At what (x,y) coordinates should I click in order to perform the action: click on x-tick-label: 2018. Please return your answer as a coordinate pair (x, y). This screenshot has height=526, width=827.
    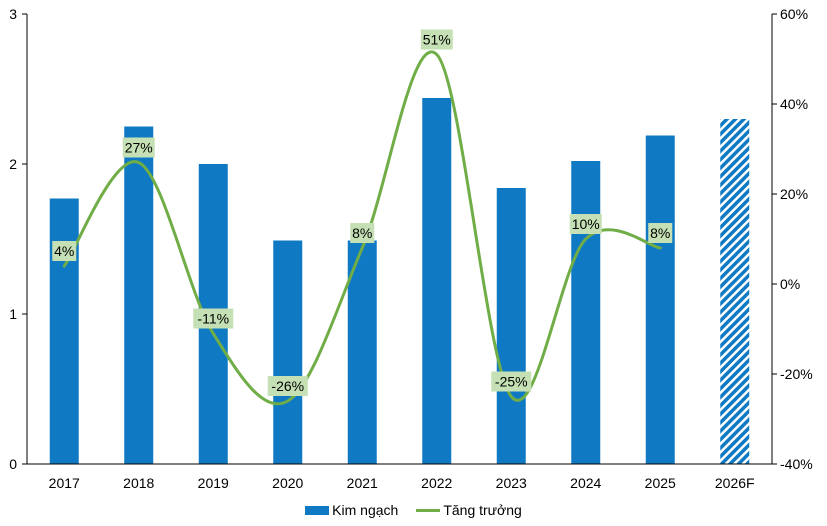
    Looking at the image, I should click on (138, 483).